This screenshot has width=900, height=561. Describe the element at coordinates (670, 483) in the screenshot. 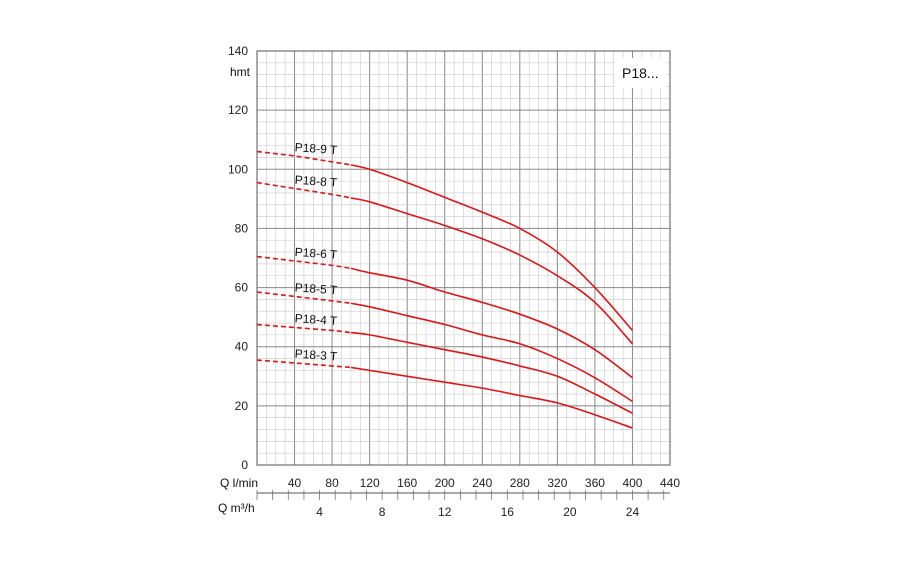

I see `x-tick-label: 440` at that location.